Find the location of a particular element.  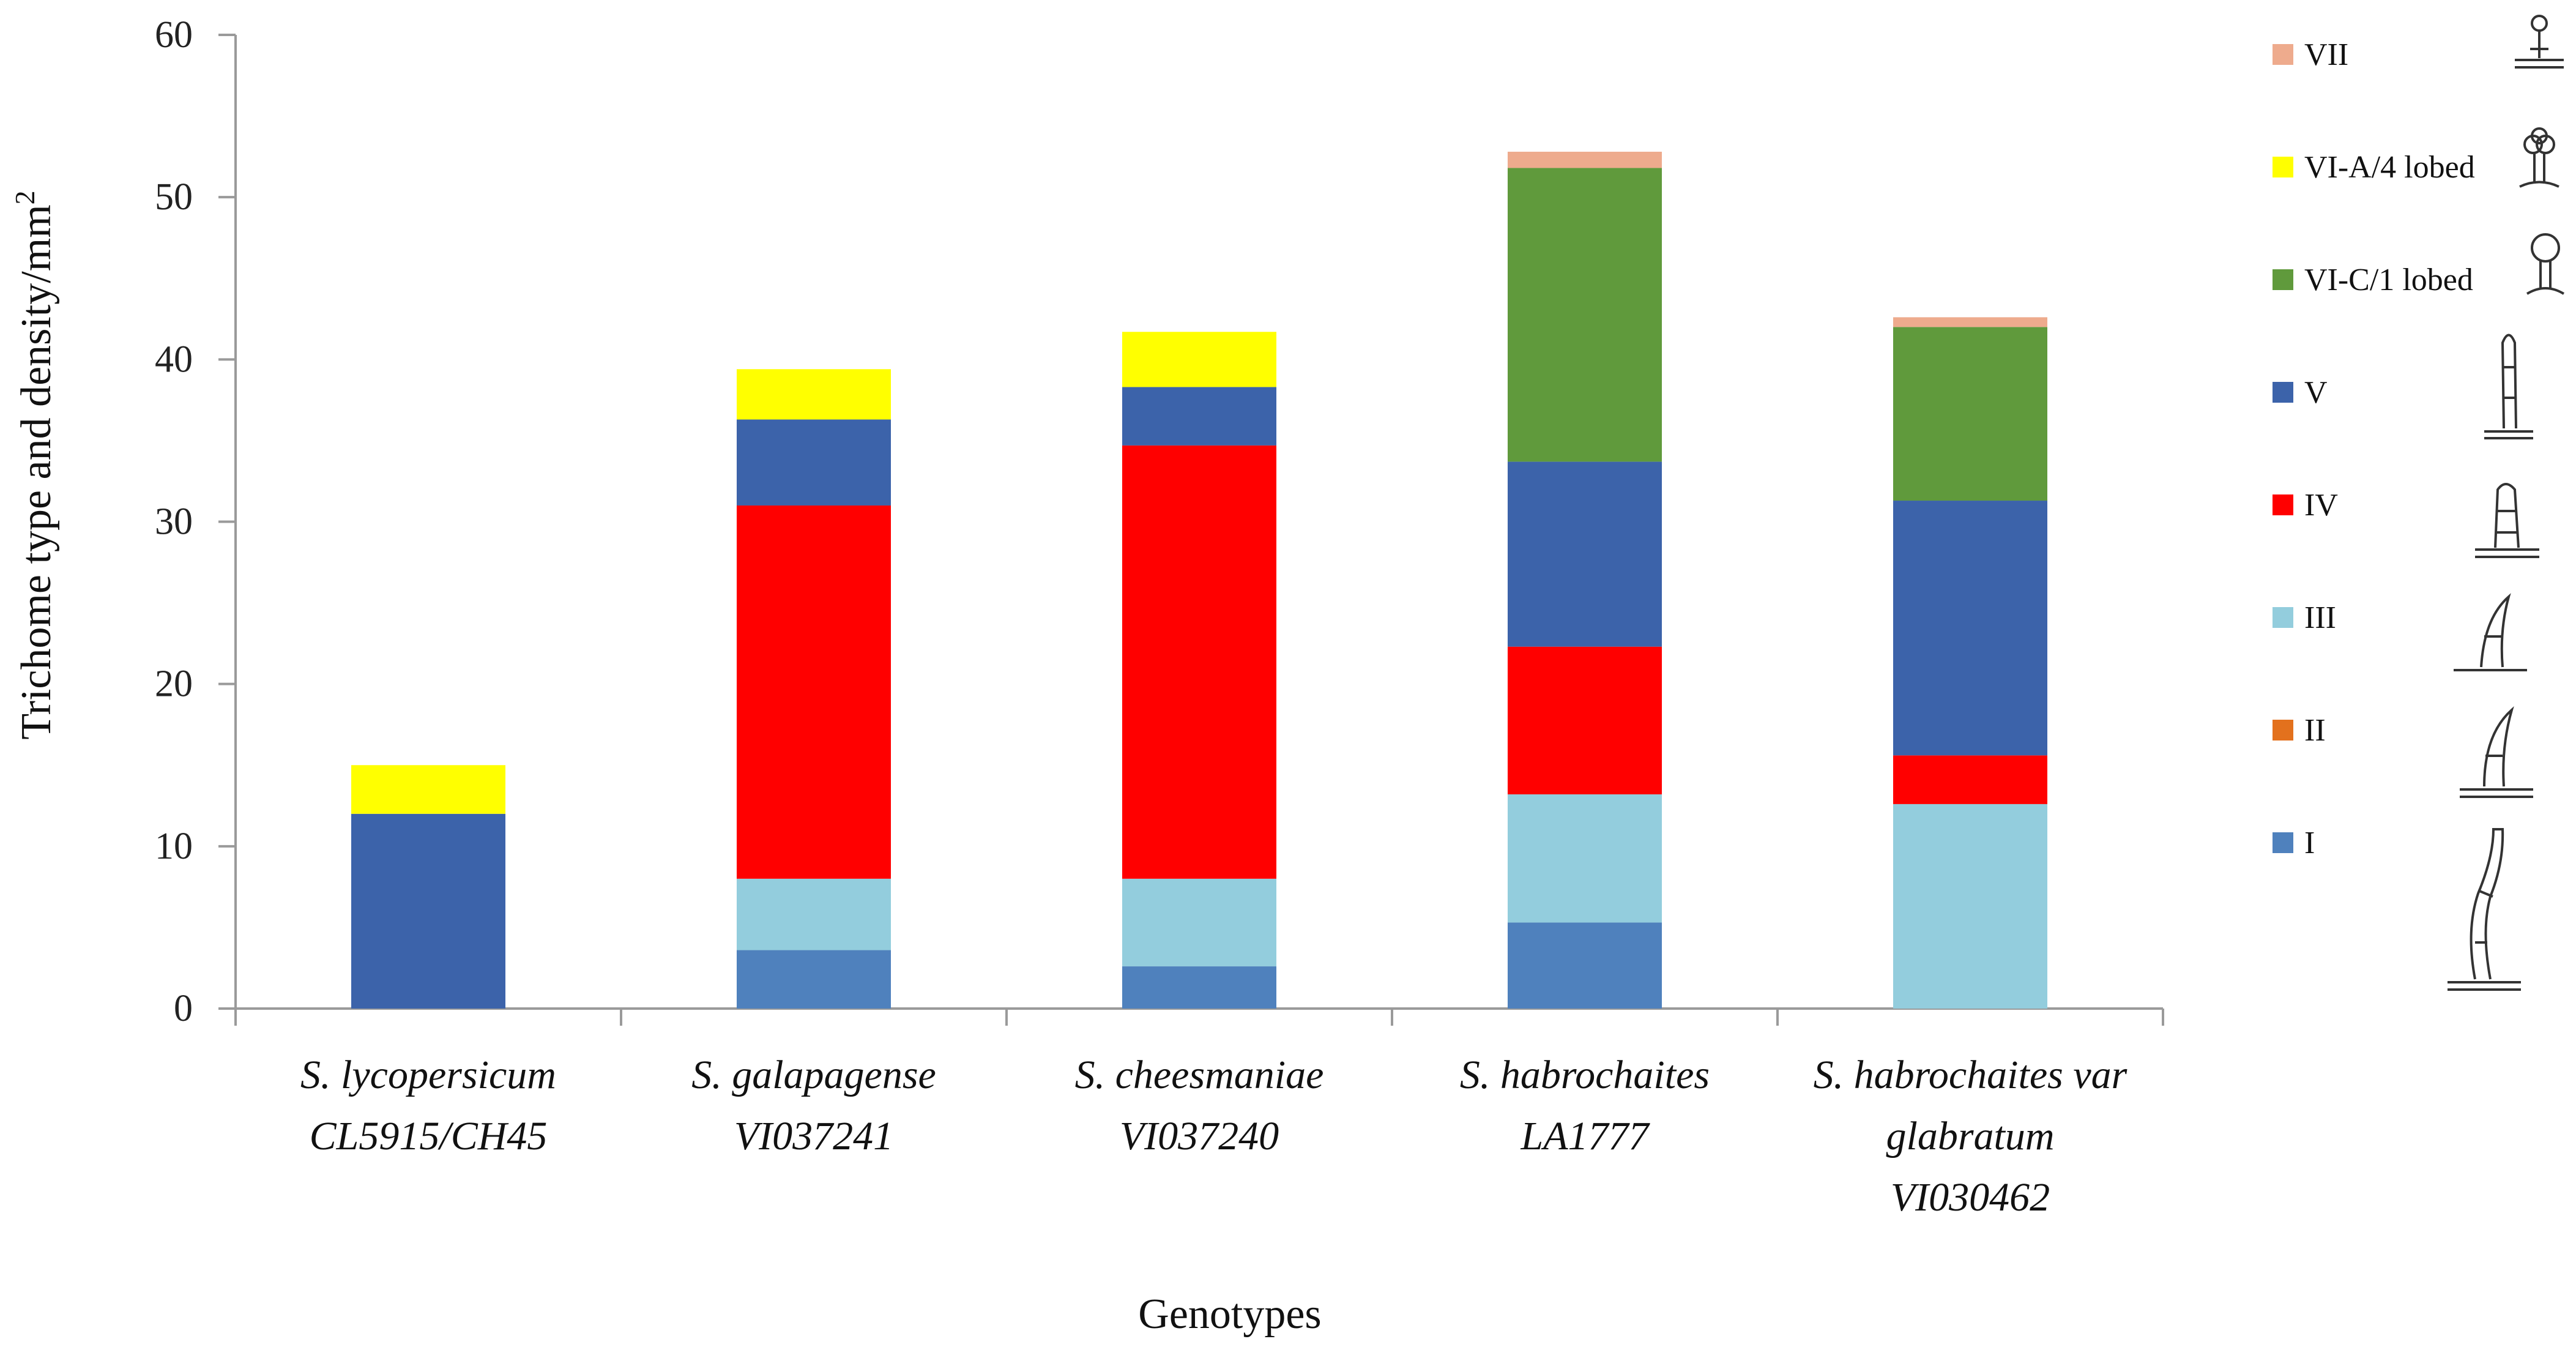

trichome-illustrations is located at coordinates (2506, 503).